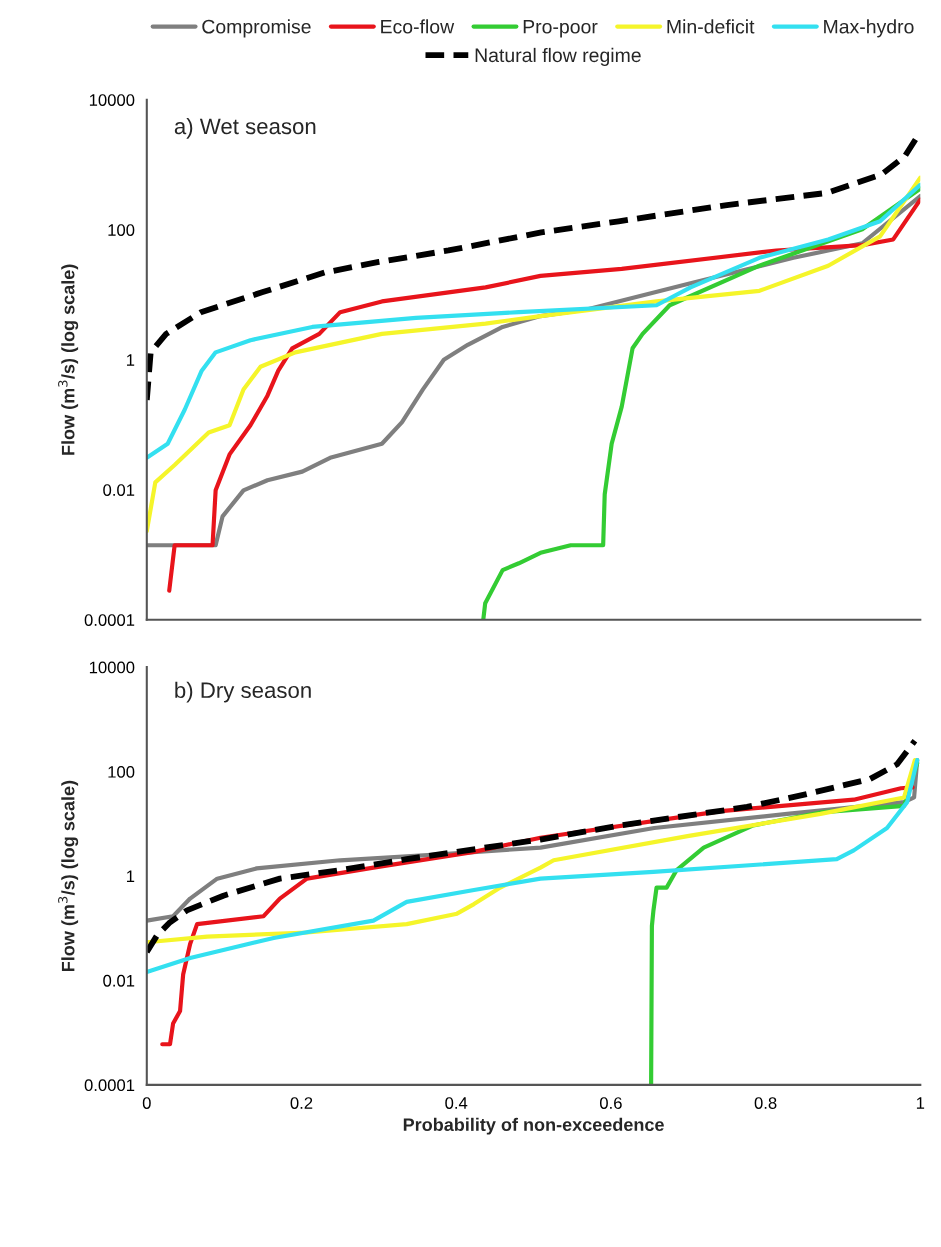 Image resolution: width=941 pixels, height=1247 pixels. What do you see at coordinates (765, 1103) in the screenshot?
I see `x-tick-label: 0.8` at bounding box center [765, 1103].